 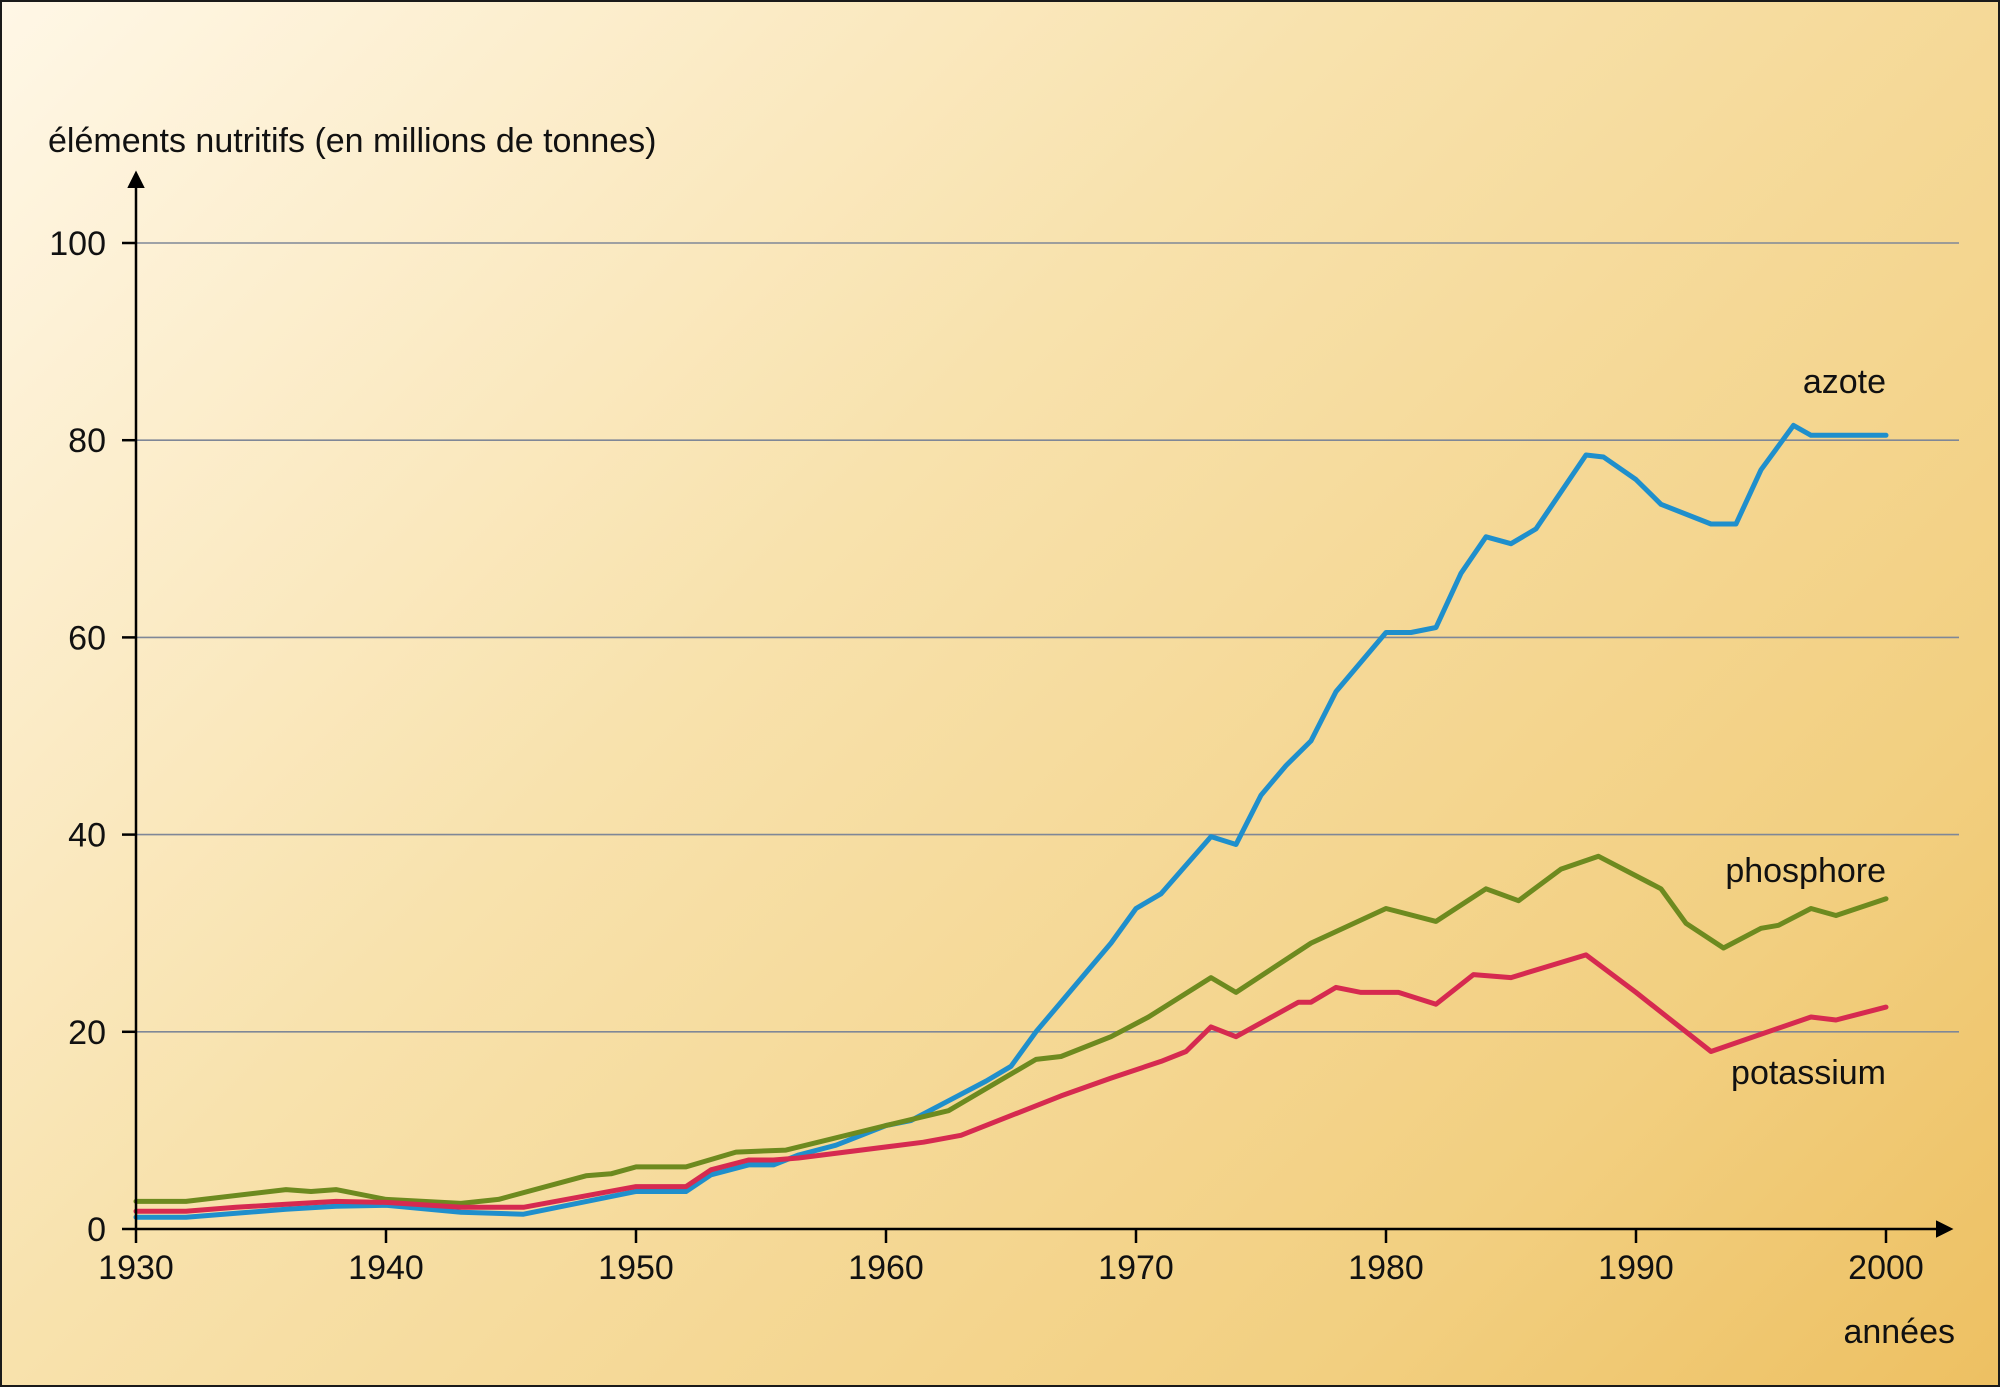 What do you see at coordinates (1886, 1268) in the screenshot?
I see `x-tick-label-2000: 2000` at bounding box center [1886, 1268].